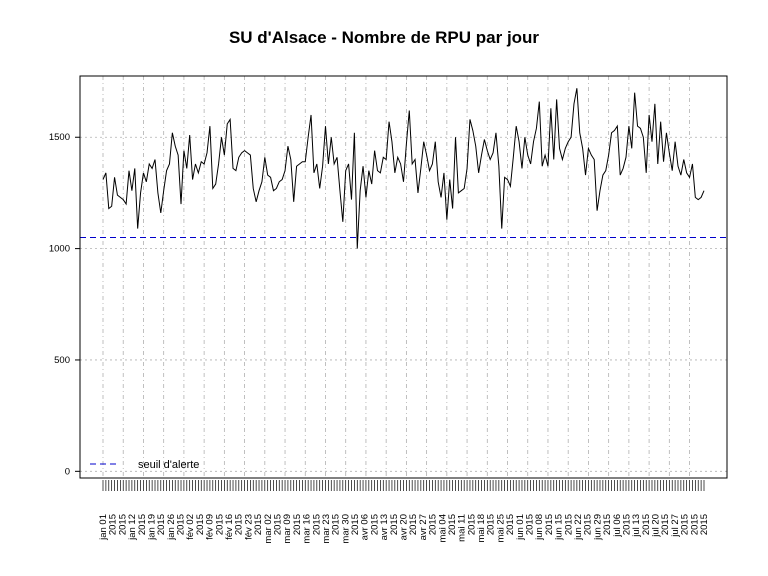 This screenshot has width=768, height=576. What do you see at coordinates (539, 527) in the screenshot?
I see `x-tick-label: jun 08` at bounding box center [539, 527].